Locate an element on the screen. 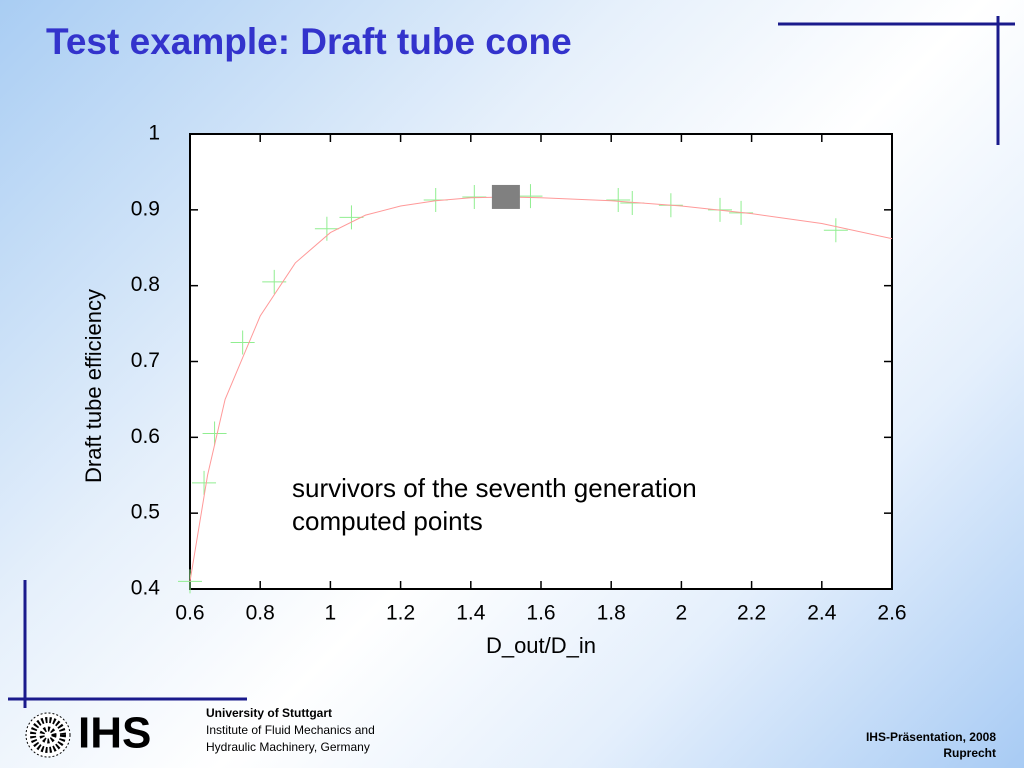  logo-ring is located at coordinates (48, 735).